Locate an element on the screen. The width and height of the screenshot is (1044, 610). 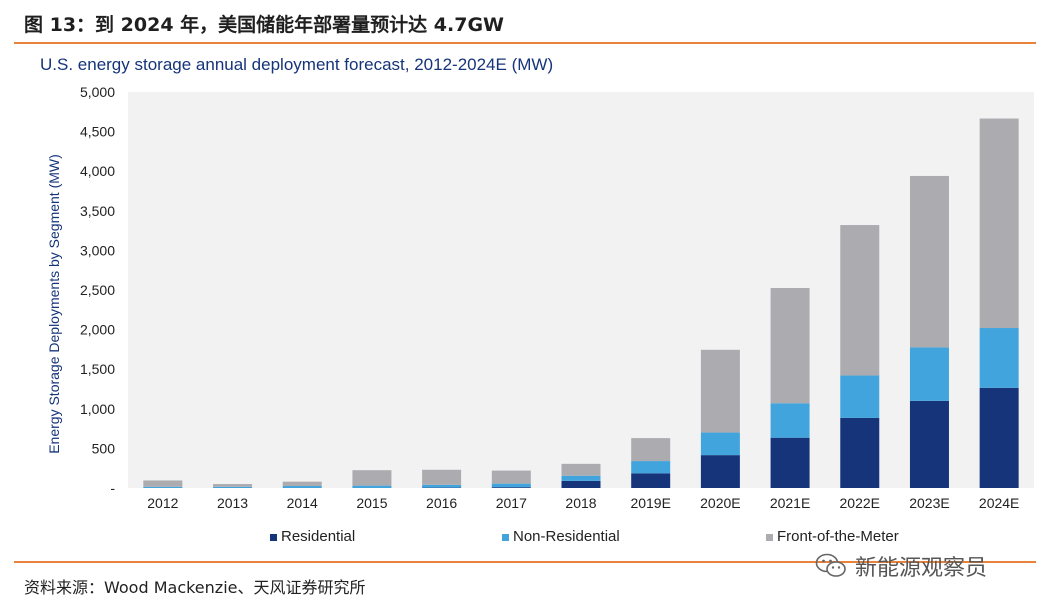
bar-residential-2020e is located at coordinates (720, 471).